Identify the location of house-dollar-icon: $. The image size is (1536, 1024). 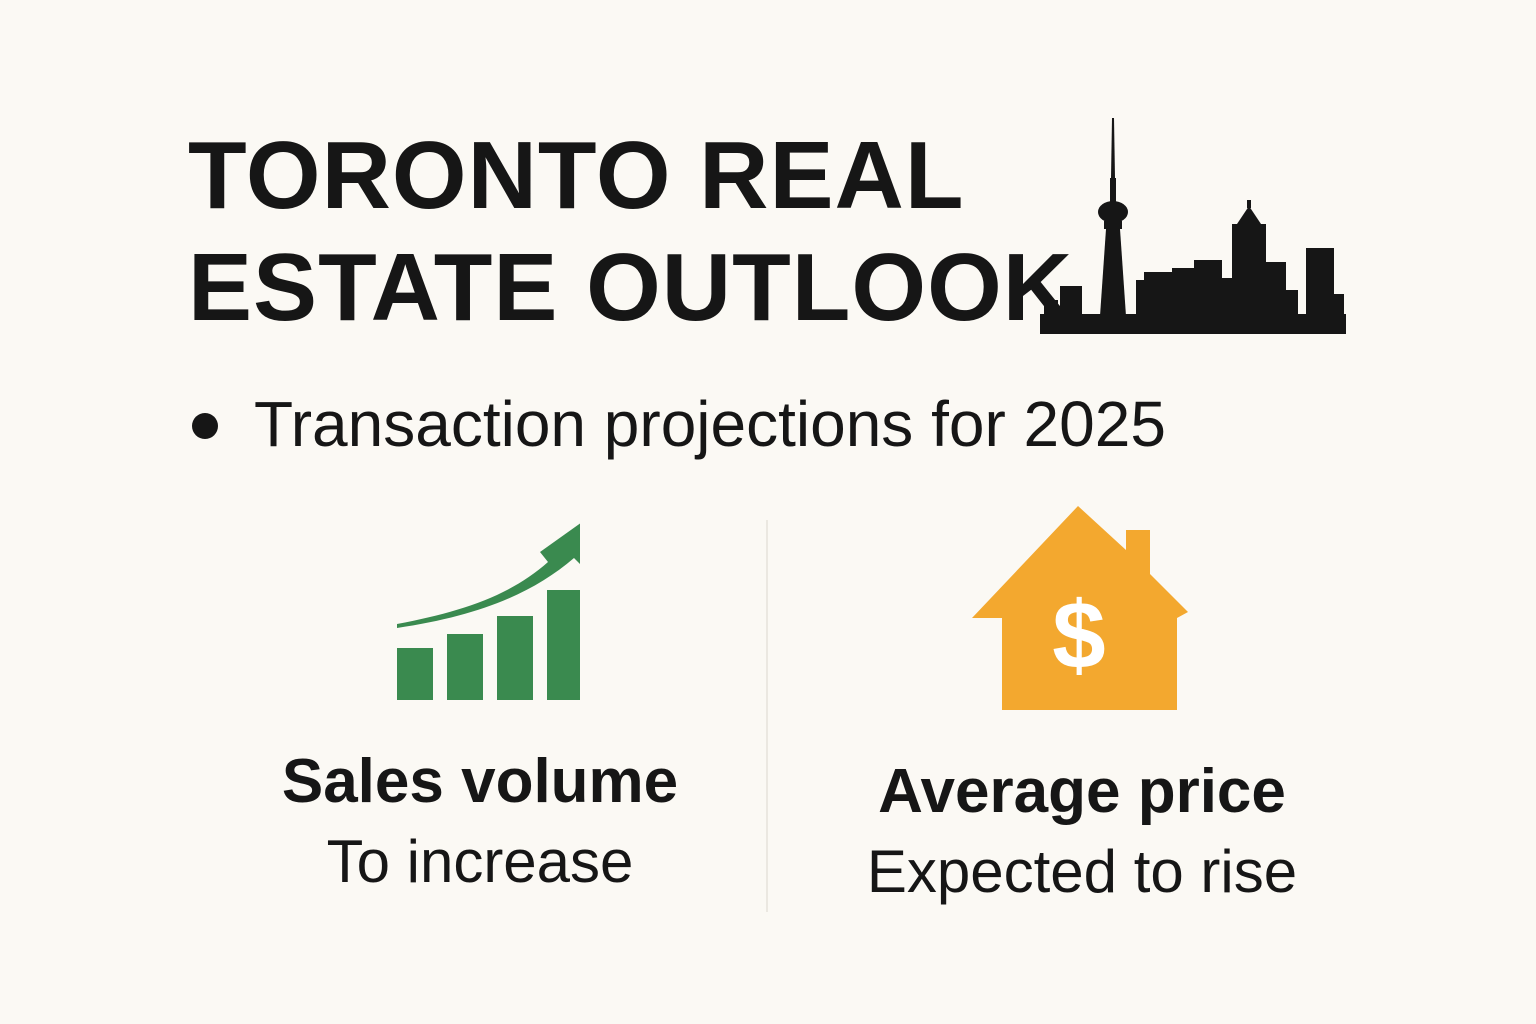
(1080, 608).